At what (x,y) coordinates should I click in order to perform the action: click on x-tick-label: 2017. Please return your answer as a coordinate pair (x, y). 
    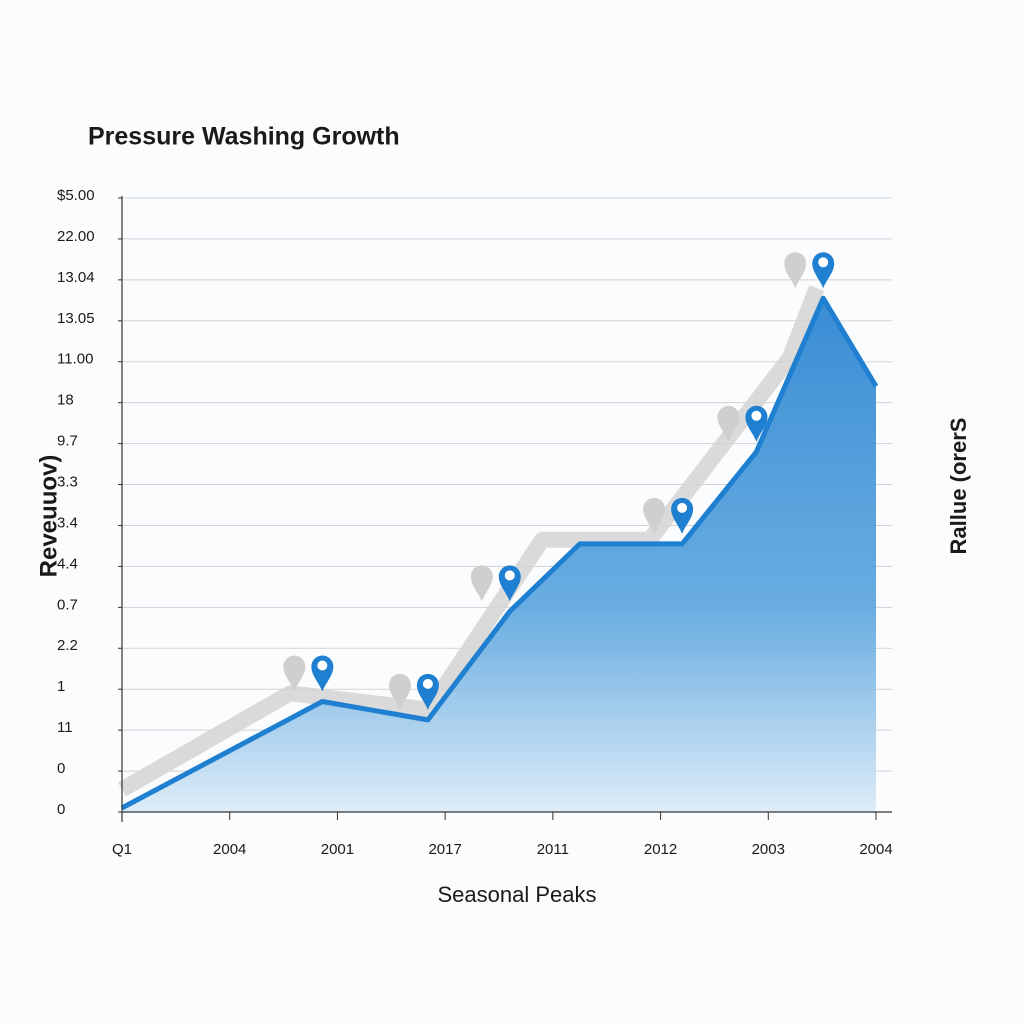
    Looking at the image, I should click on (444, 849).